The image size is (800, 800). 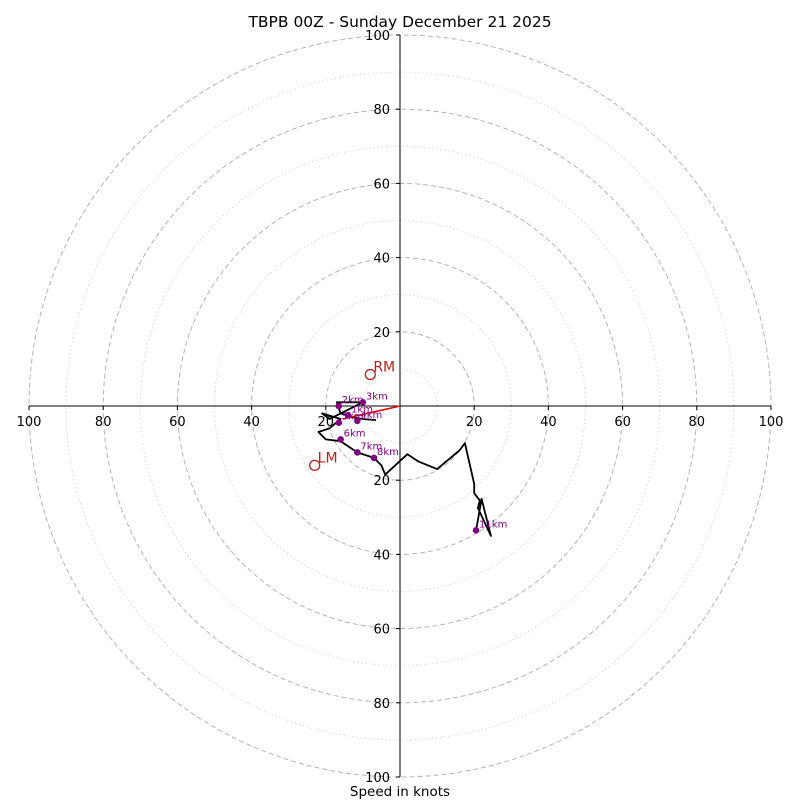 What do you see at coordinates (371, 446) in the screenshot?
I see `height-marker-label: 7km` at bounding box center [371, 446].